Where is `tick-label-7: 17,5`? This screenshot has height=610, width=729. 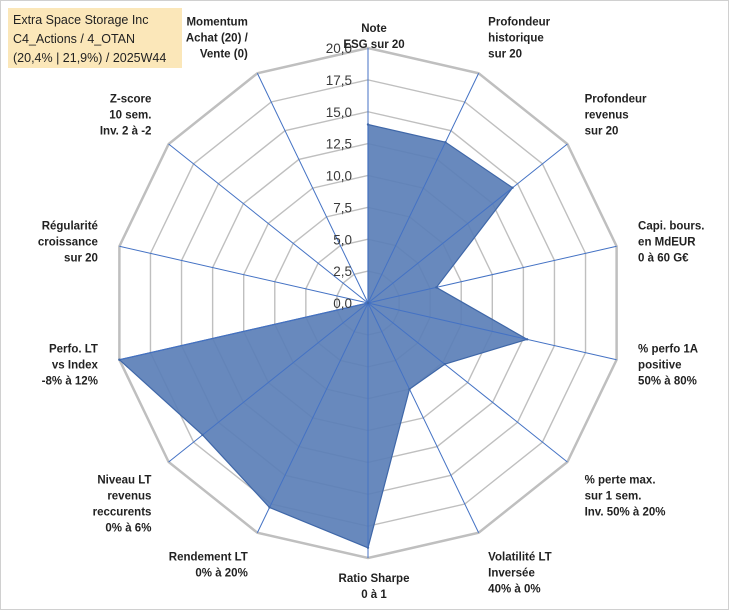
tick-label-7: 17,5 is located at coordinates (339, 80).